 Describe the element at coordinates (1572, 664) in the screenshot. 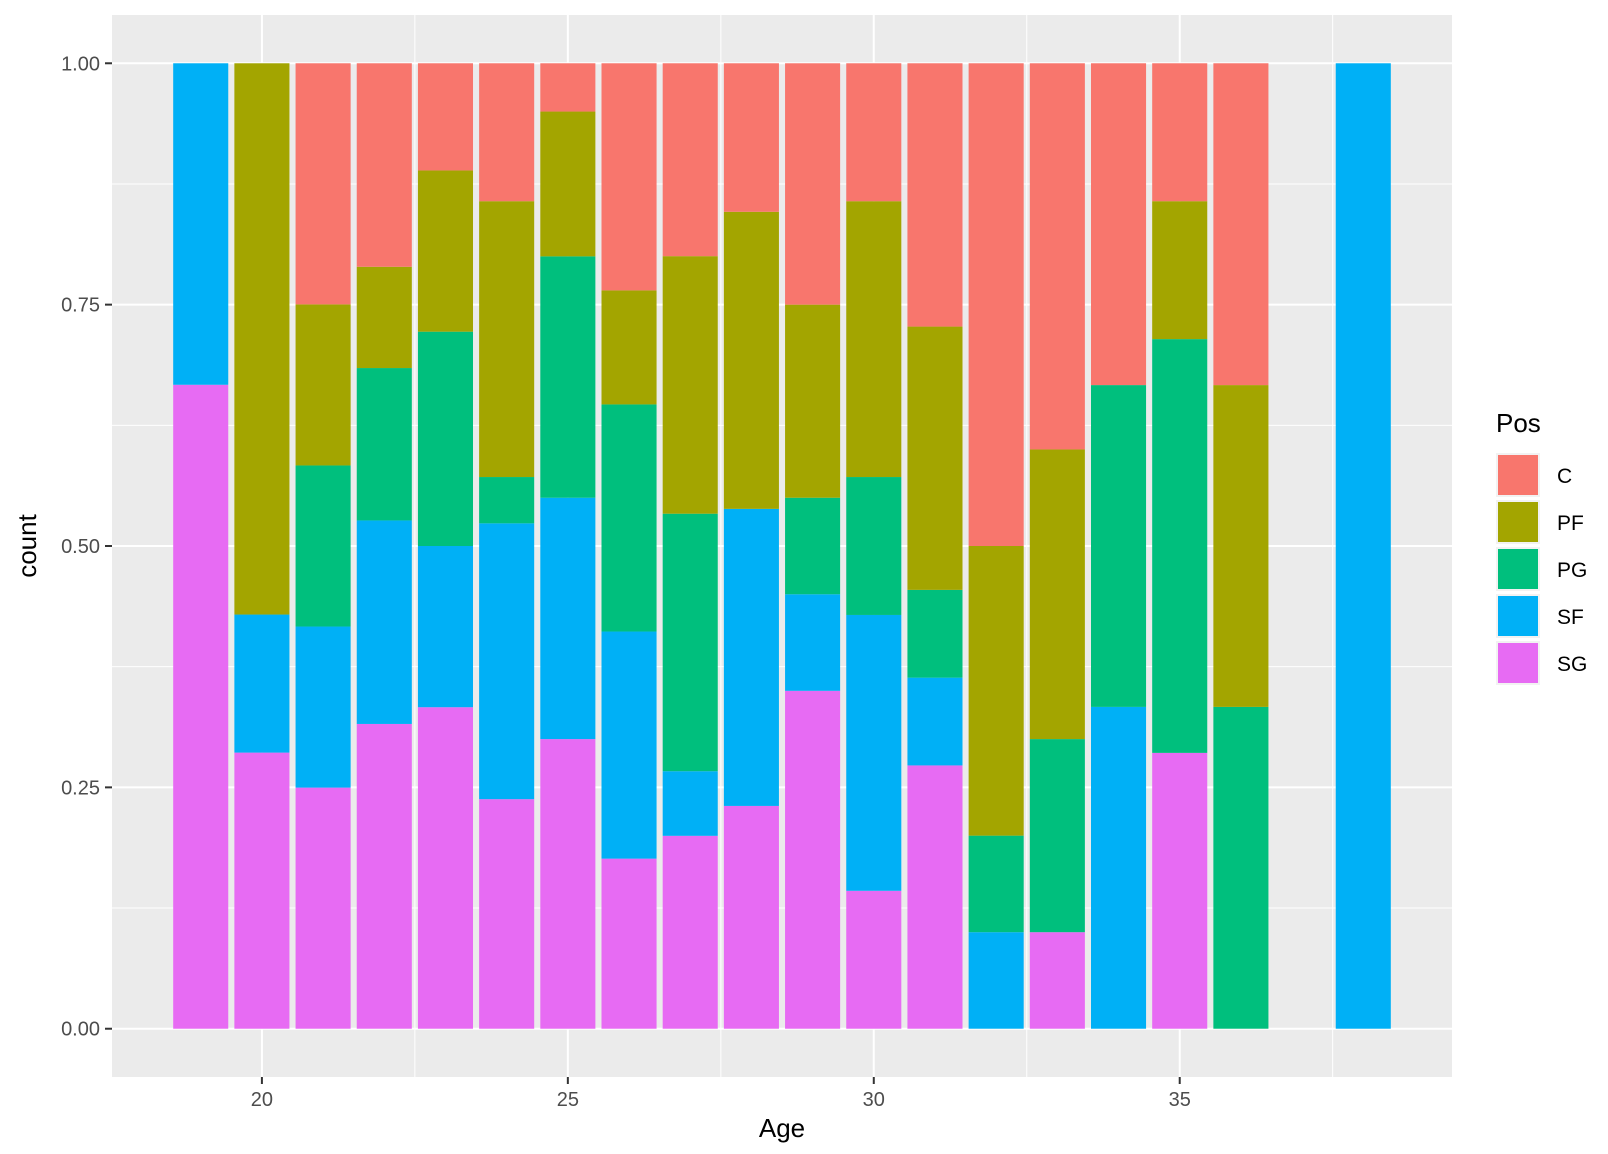

I see `legend-label-sg: SG` at that location.